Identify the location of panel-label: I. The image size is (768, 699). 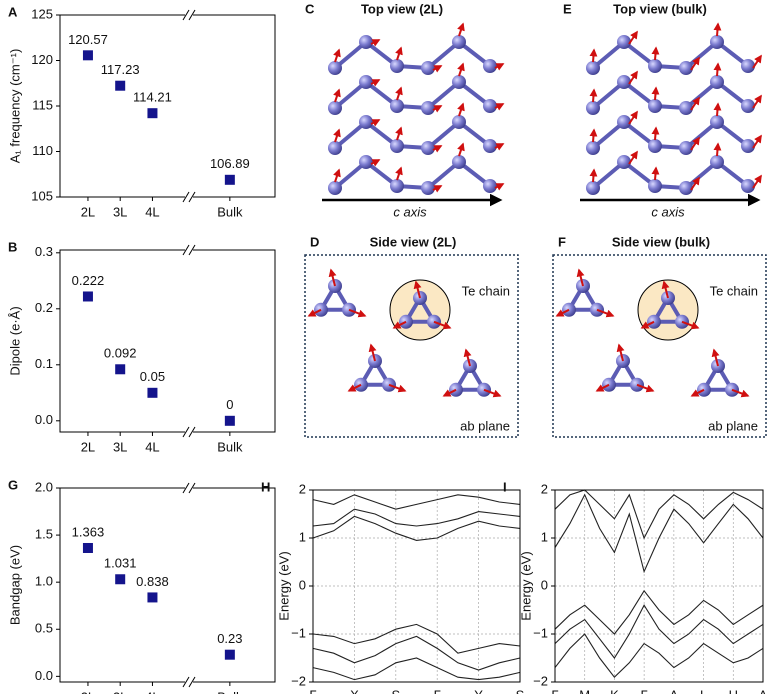
(505, 486).